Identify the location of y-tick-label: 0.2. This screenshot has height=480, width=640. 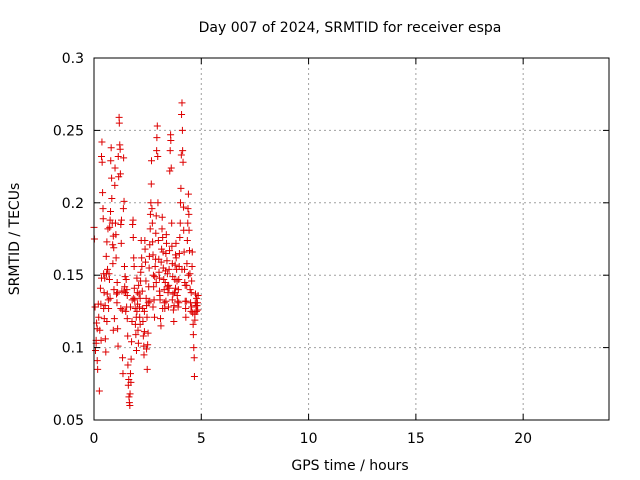
(73, 204).